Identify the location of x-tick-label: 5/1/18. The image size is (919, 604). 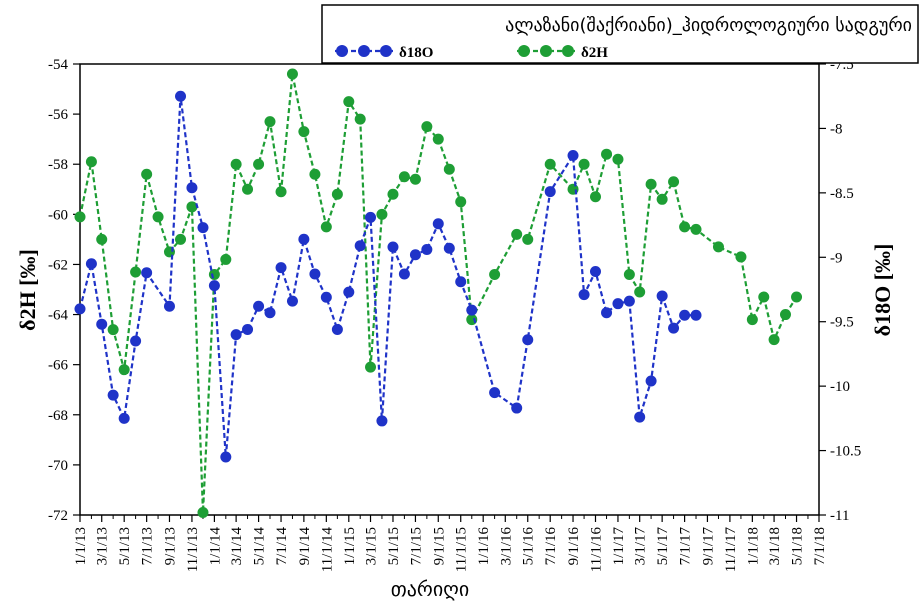
(798, 546).